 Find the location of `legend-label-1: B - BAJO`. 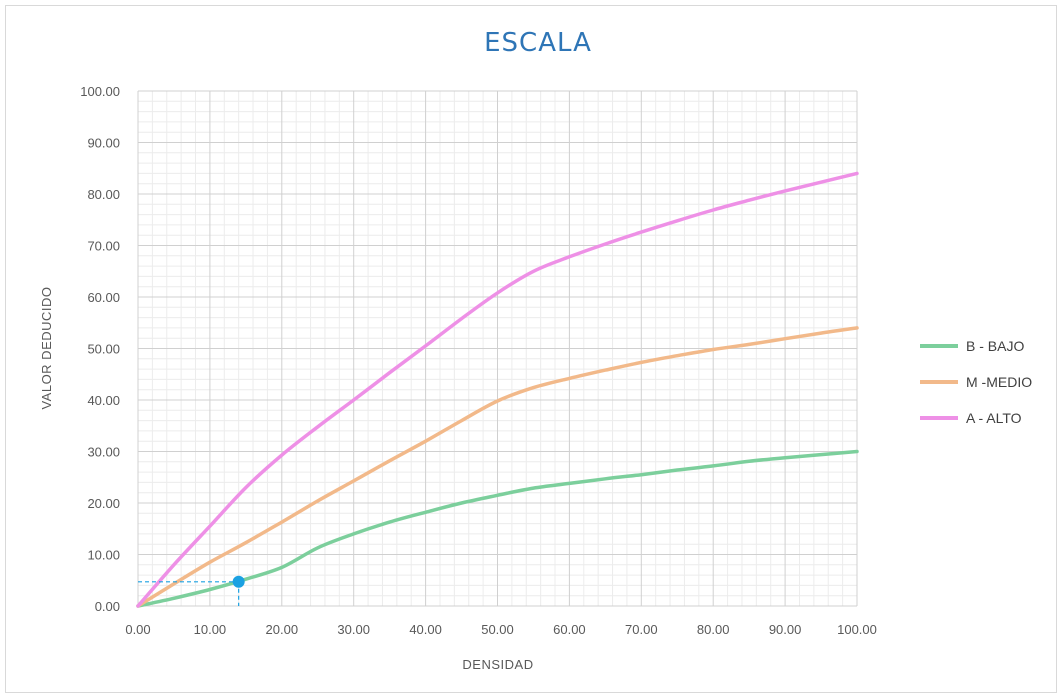

legend-label-1: B - BAJO is located at coordinates (995, 346).